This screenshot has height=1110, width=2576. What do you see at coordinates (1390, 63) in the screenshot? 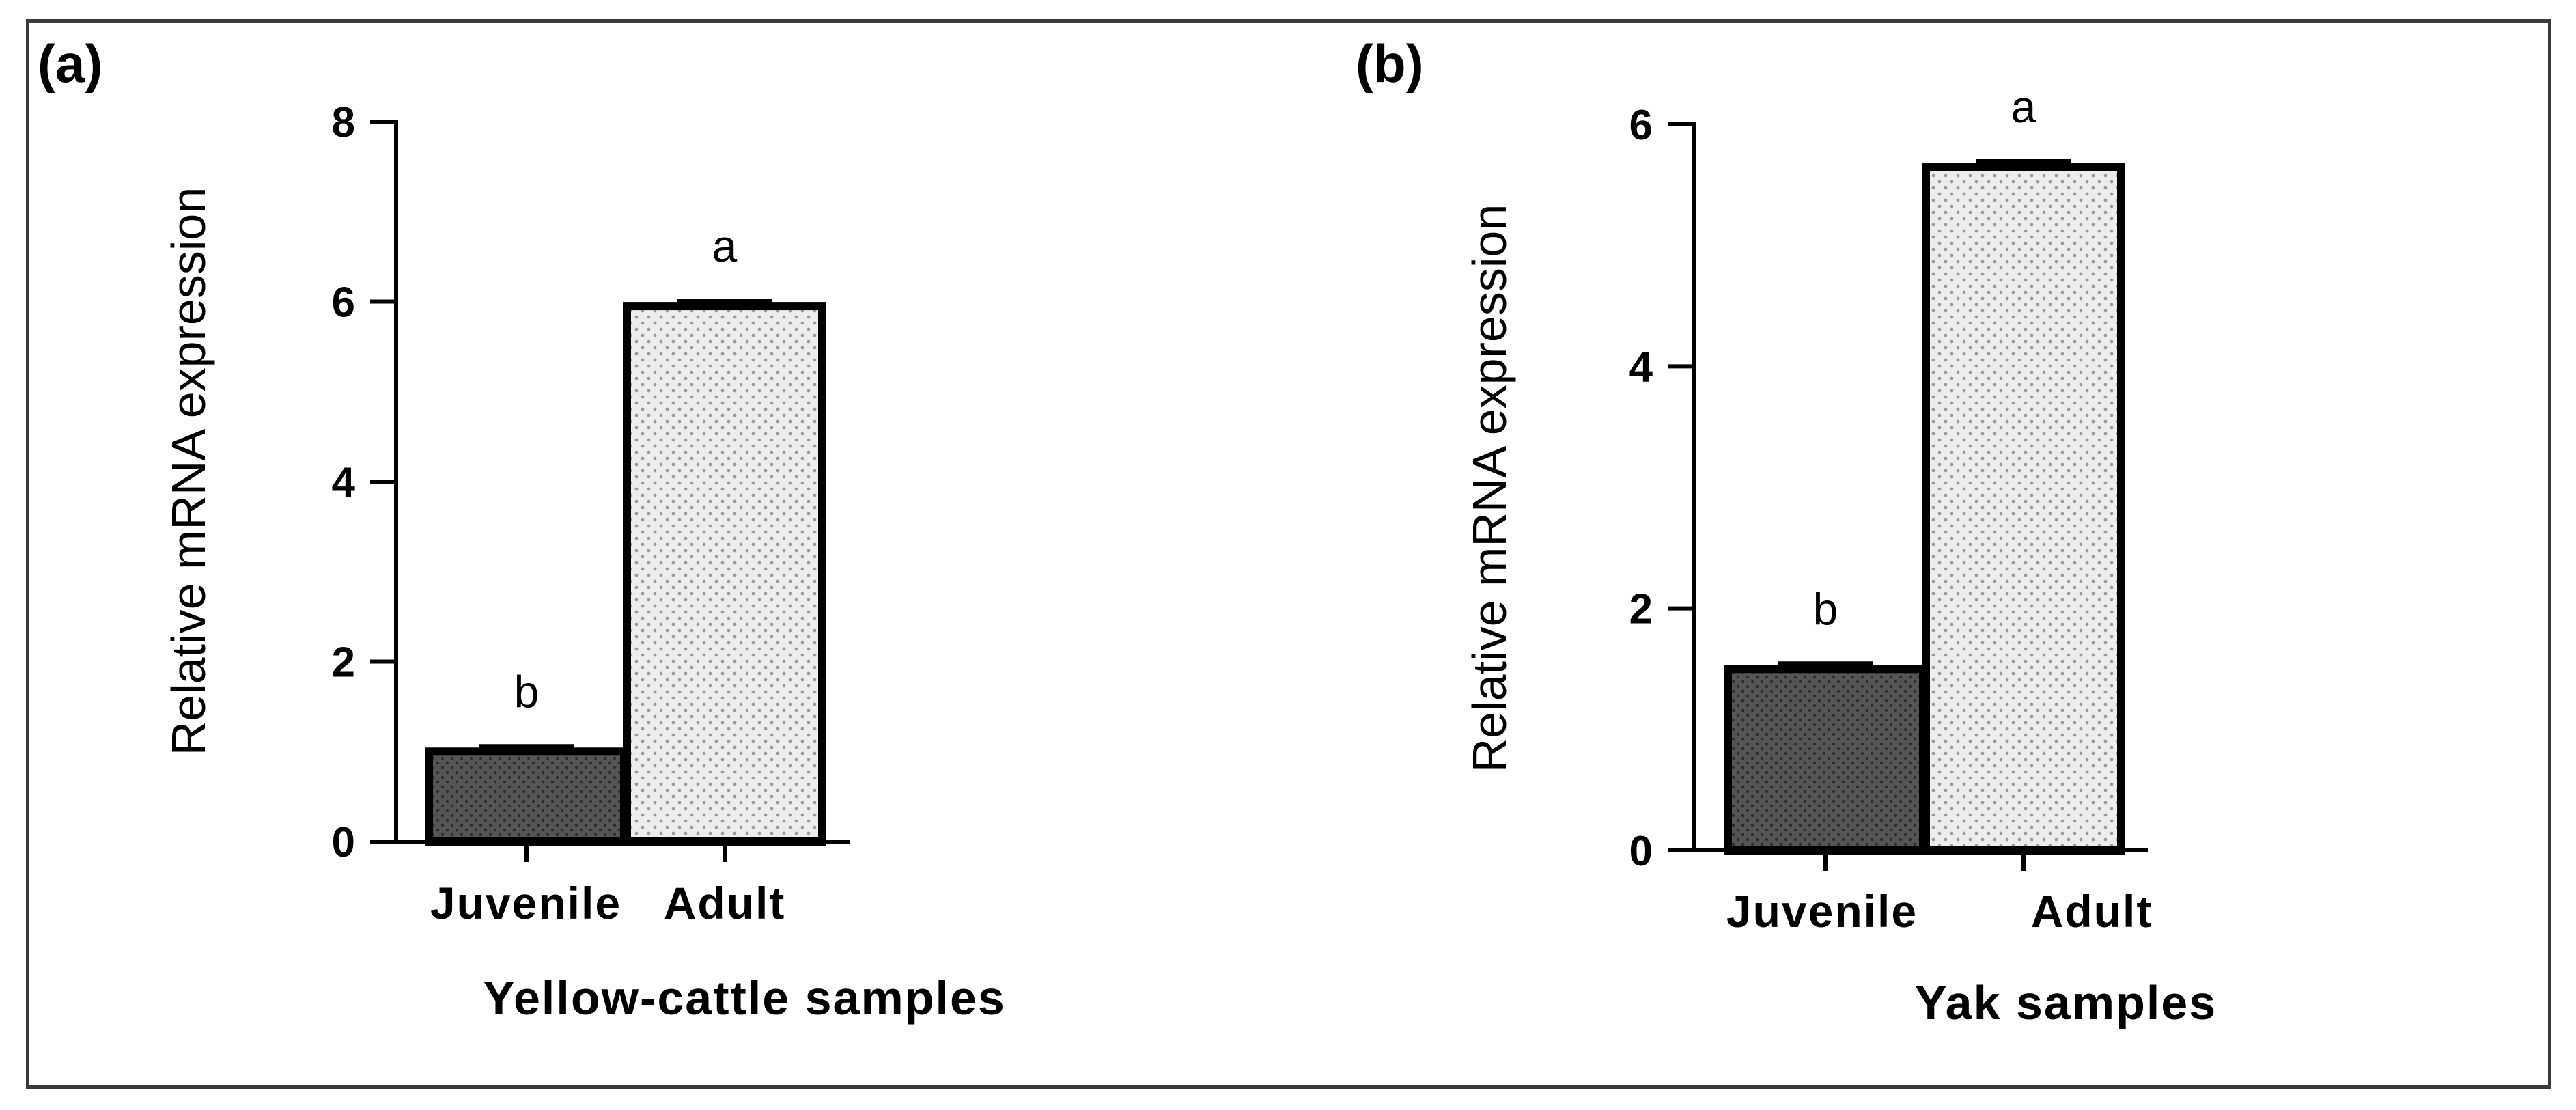
I see `panel-label: (b)` at bounding box center [1390, 63].